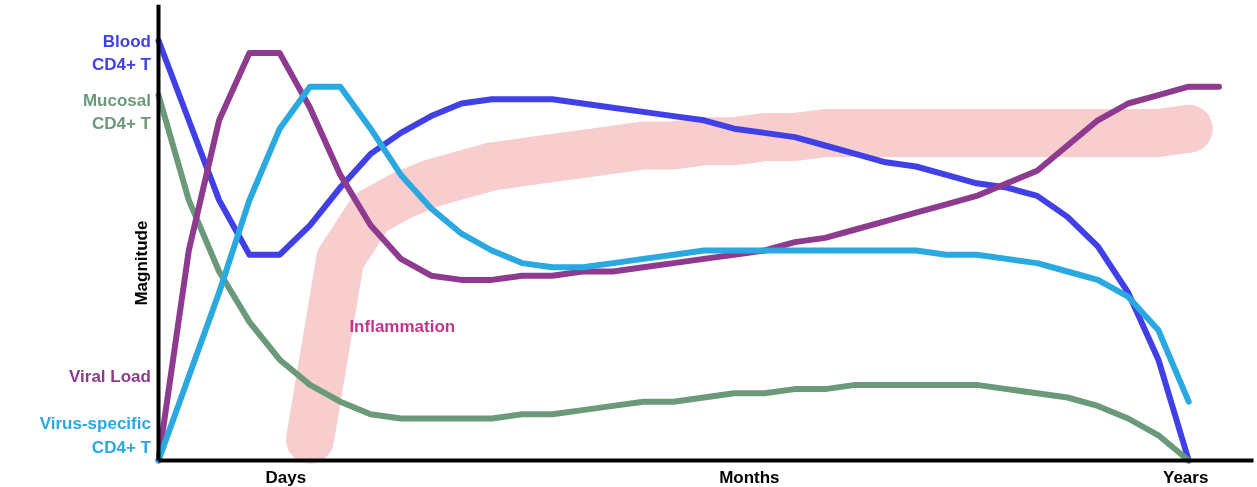 The image size is (1257, 487). I want to click on text: Months, so click(749, 477).